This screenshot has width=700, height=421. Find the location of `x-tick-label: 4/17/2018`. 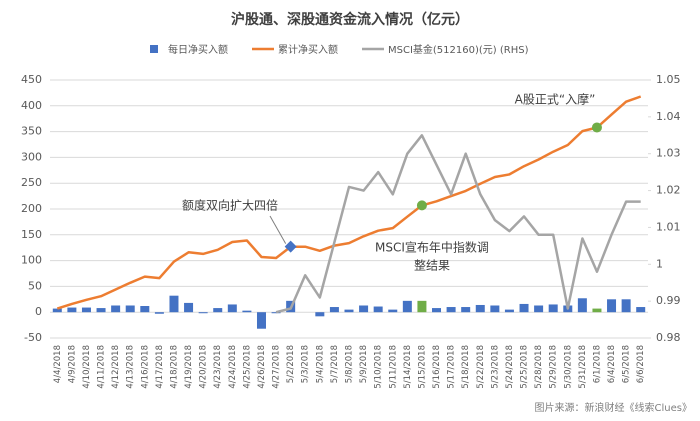

x-tick-label: 4/17/2018 is located at coordinates (160, 367).